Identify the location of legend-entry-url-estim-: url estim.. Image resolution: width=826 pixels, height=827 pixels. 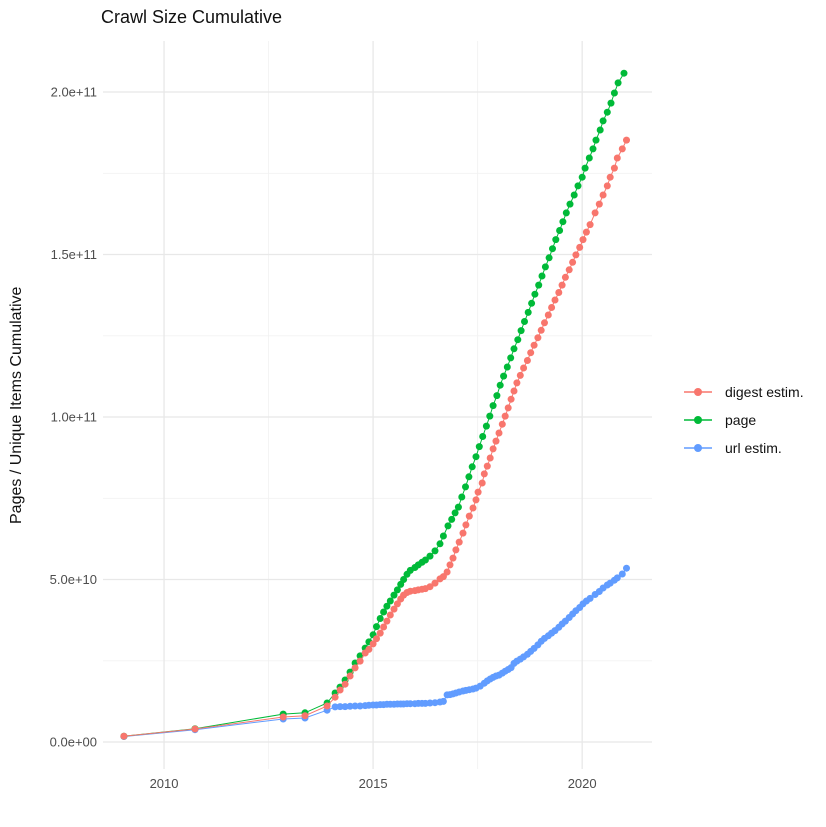
(743, 448).